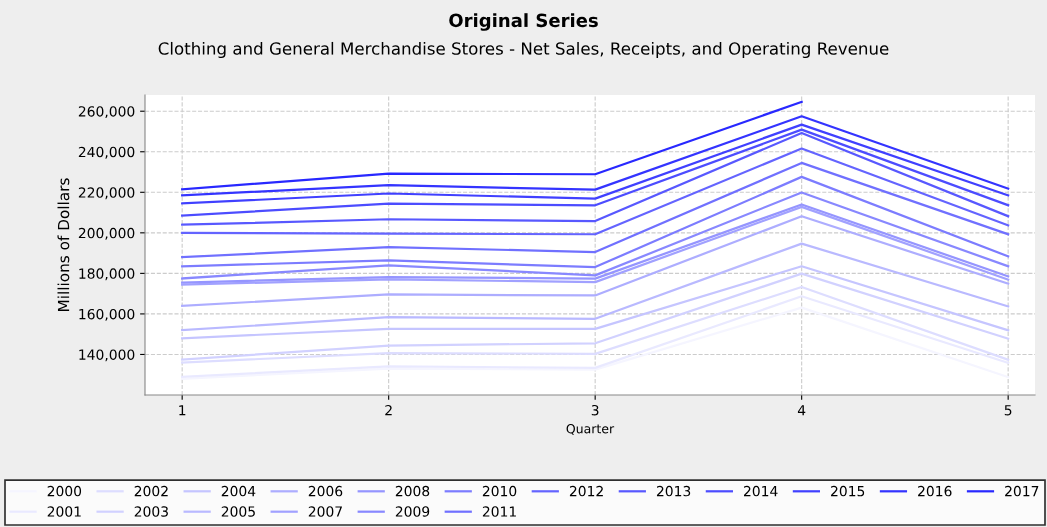  Describe the element at coordinates (412, 511) in the screenshot. I see `legend-label: 2009` at that location.